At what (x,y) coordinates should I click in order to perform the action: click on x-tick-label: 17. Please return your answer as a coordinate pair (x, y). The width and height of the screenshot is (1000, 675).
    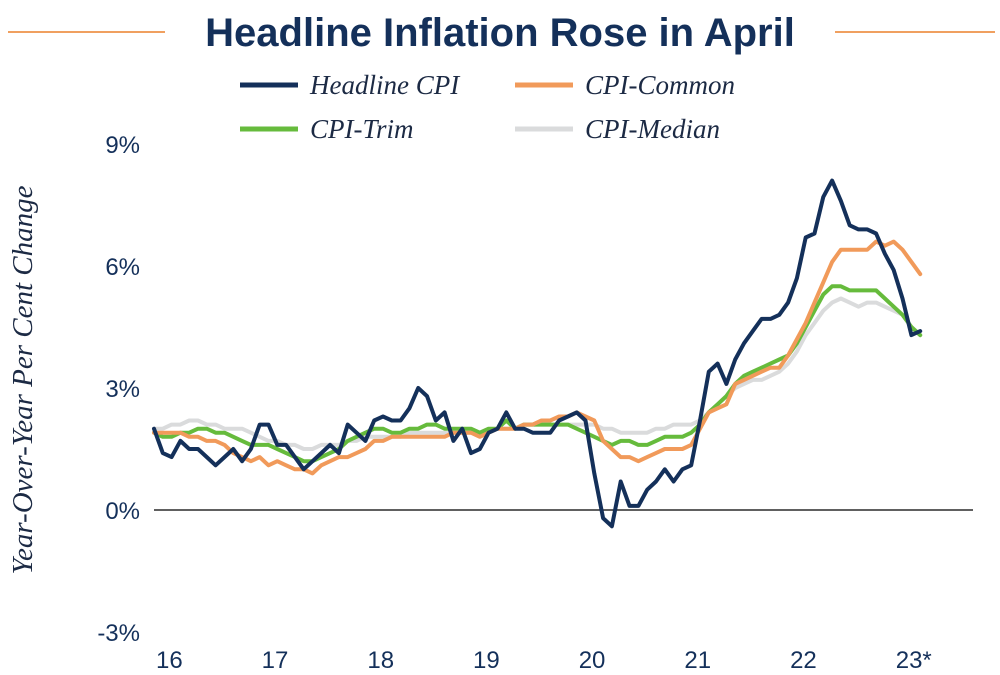
    Looking at the image, I should click on (275, 660).